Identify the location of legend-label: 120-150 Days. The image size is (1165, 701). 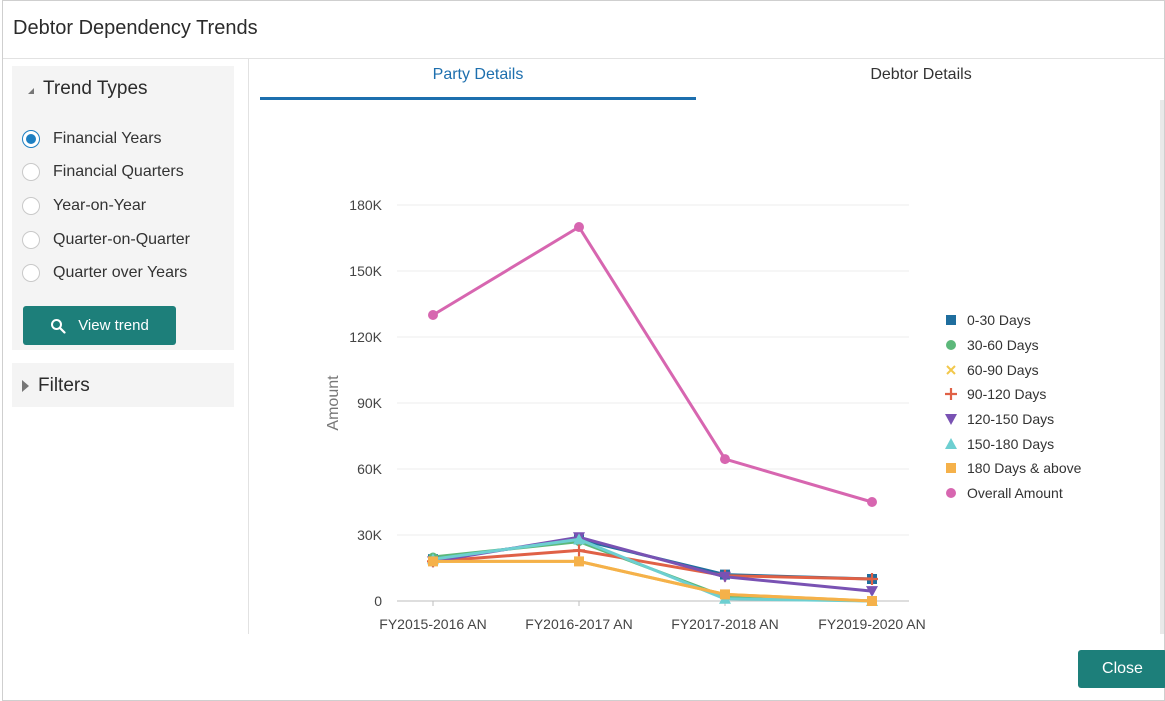
(1011, 419).